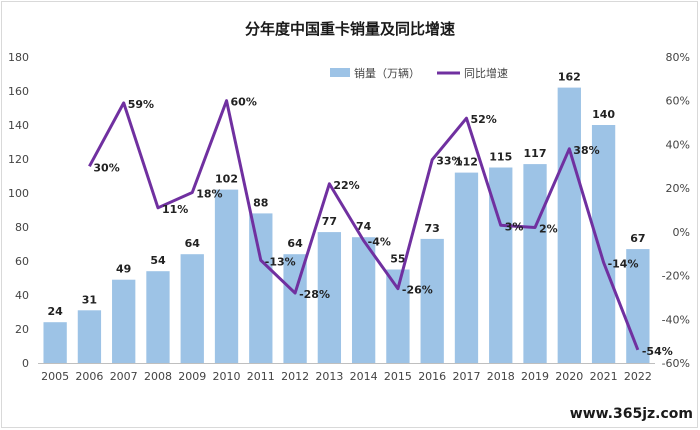 The width and height of the screenshot is (700, 430). I want to click on left-tick-label: 20, so click(22, 329).